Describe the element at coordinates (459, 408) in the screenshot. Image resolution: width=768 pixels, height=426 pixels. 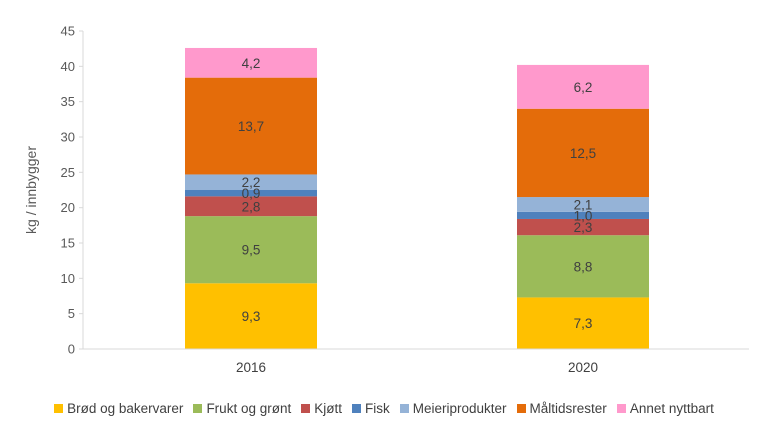
I see `legend-label: Meieriprodukter` at that location.